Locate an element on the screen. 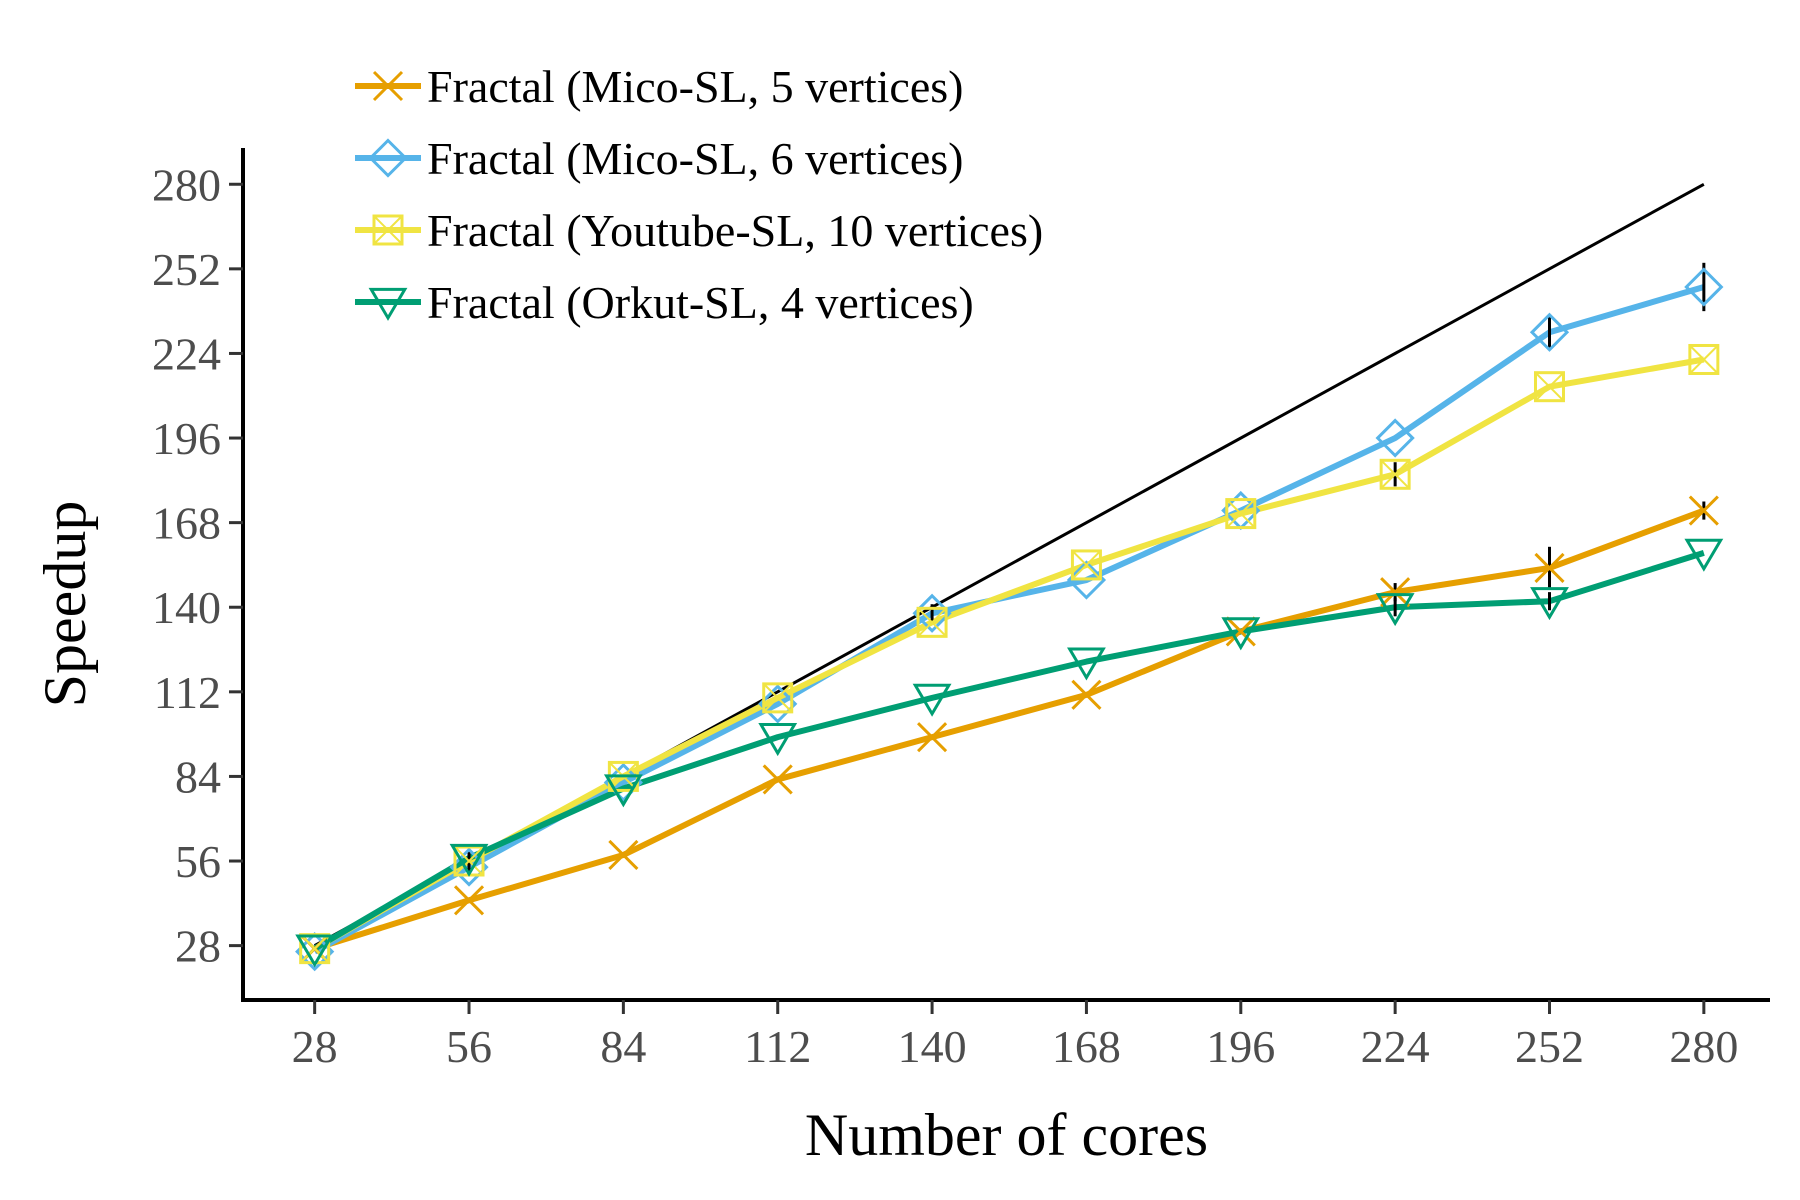 This screenshot has height=1200, width=1800. y-tick-label-7: 224 is located at coordinates (186, 353).